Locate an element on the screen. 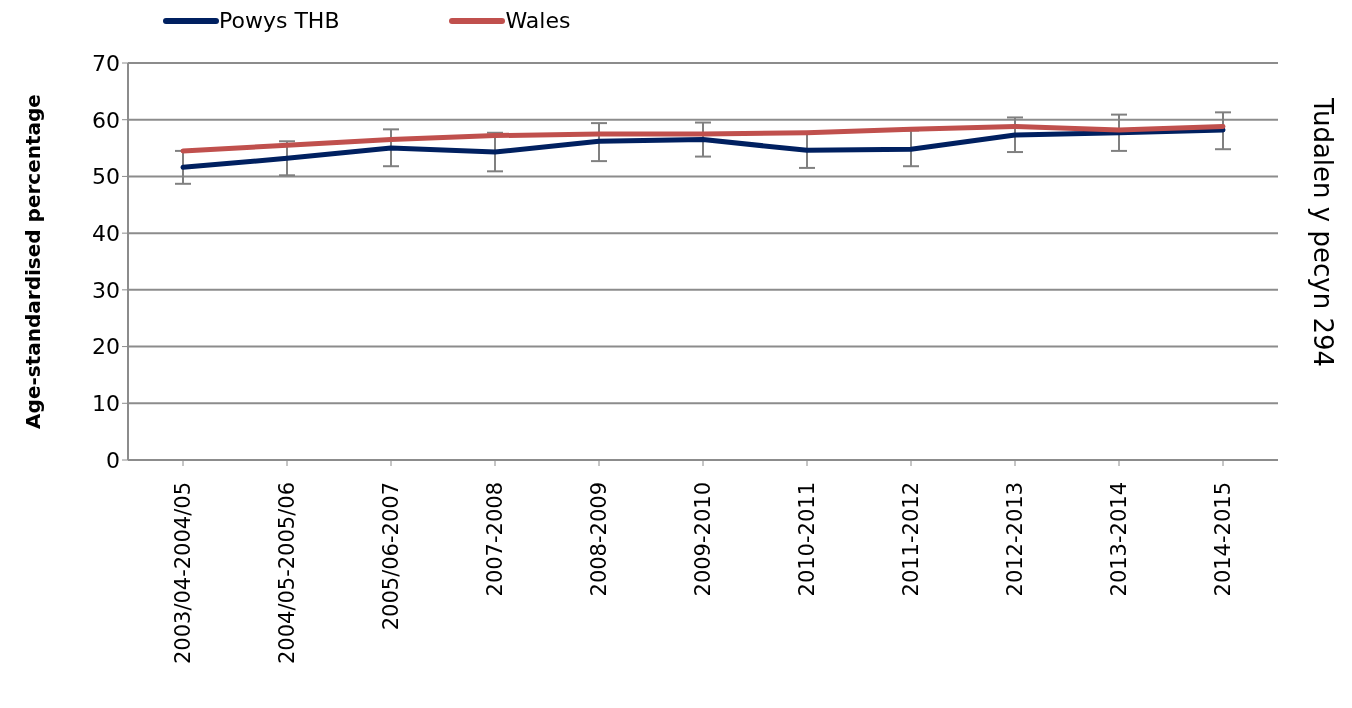  x-tick-label: 2013-2014 is located at coordinates (1119, 539).